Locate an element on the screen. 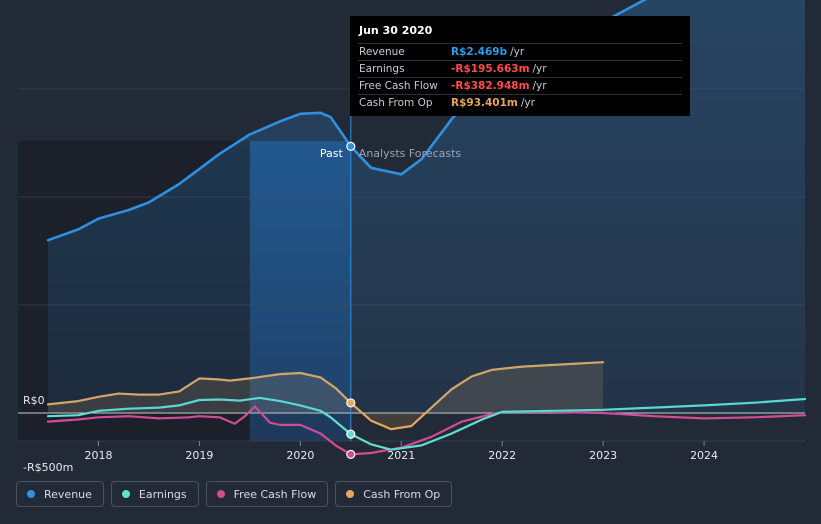  tooltip-label: Cash From Op is located at coordinates (396, 103).